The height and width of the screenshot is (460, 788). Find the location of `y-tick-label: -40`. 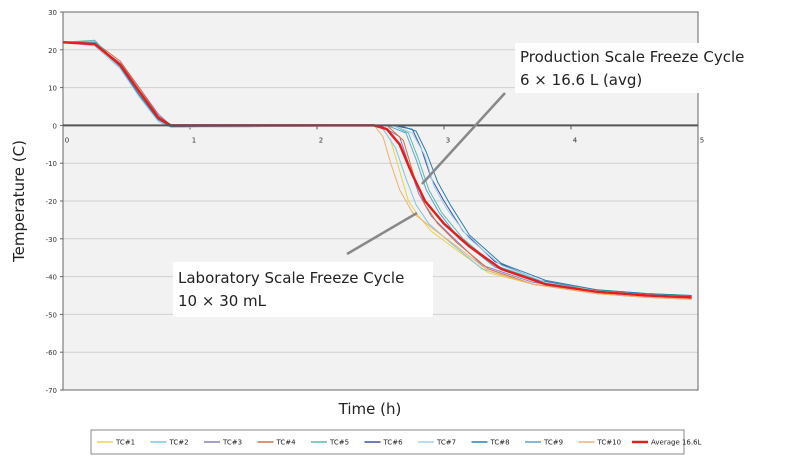

y-tick-label: -40 is located at coordinates (51, 278).